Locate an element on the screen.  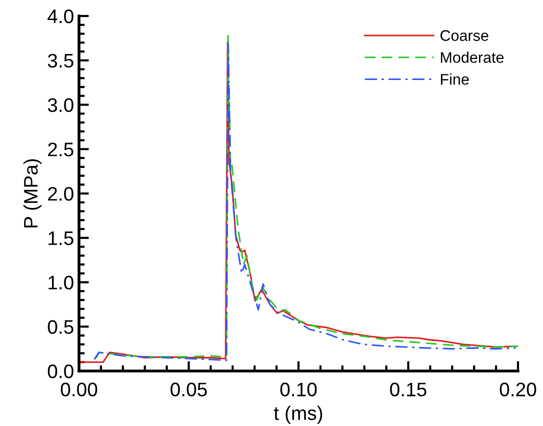
y-tick-label: 3.5 is located at coordinates (61, 61).